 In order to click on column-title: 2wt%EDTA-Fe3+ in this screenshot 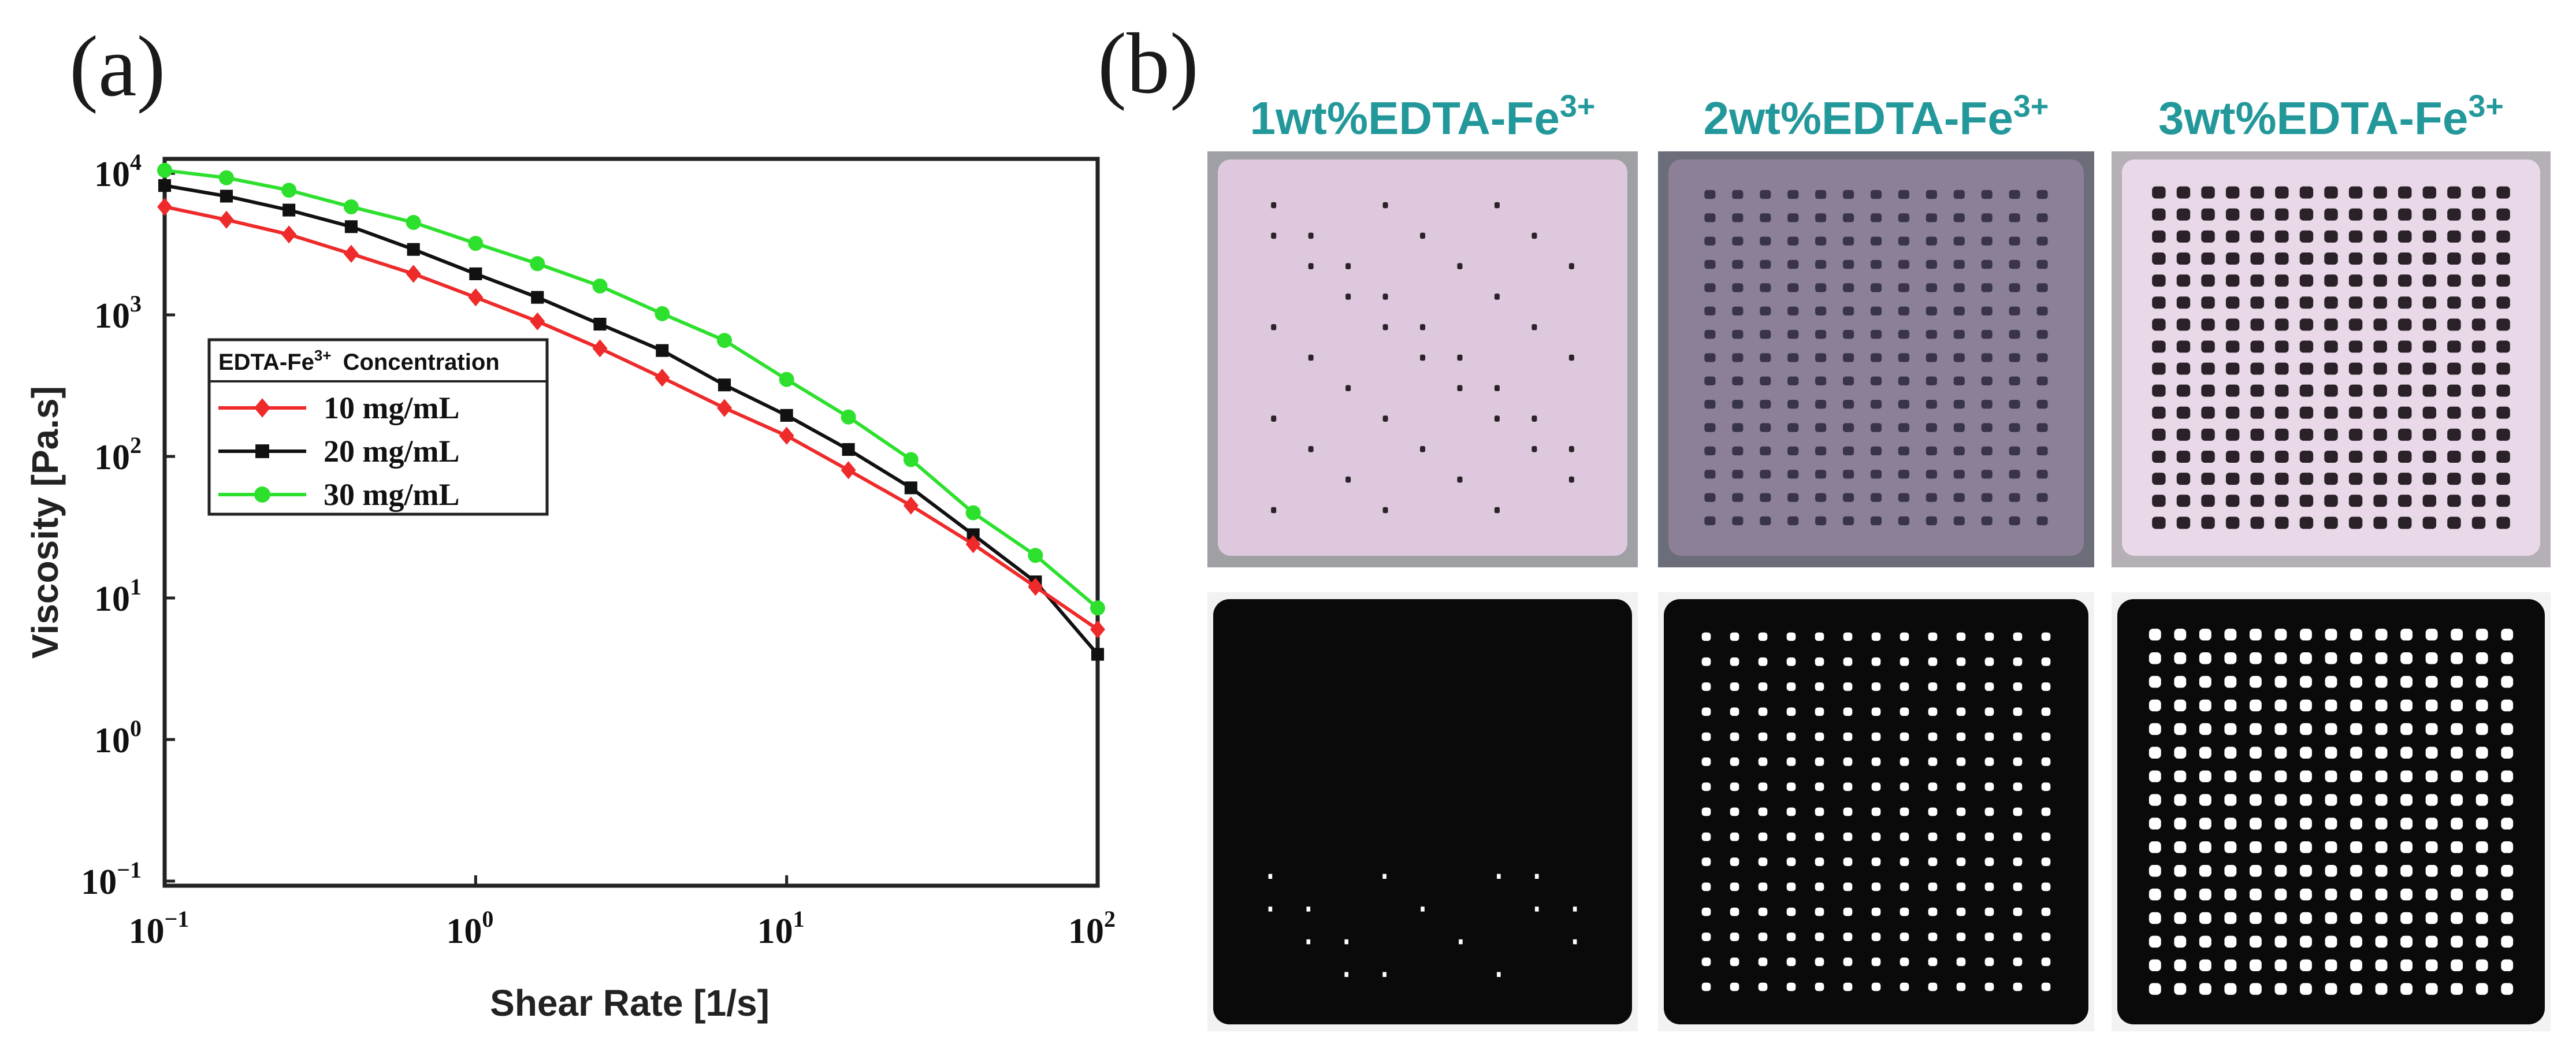, I will do `click(1876, 116)`.